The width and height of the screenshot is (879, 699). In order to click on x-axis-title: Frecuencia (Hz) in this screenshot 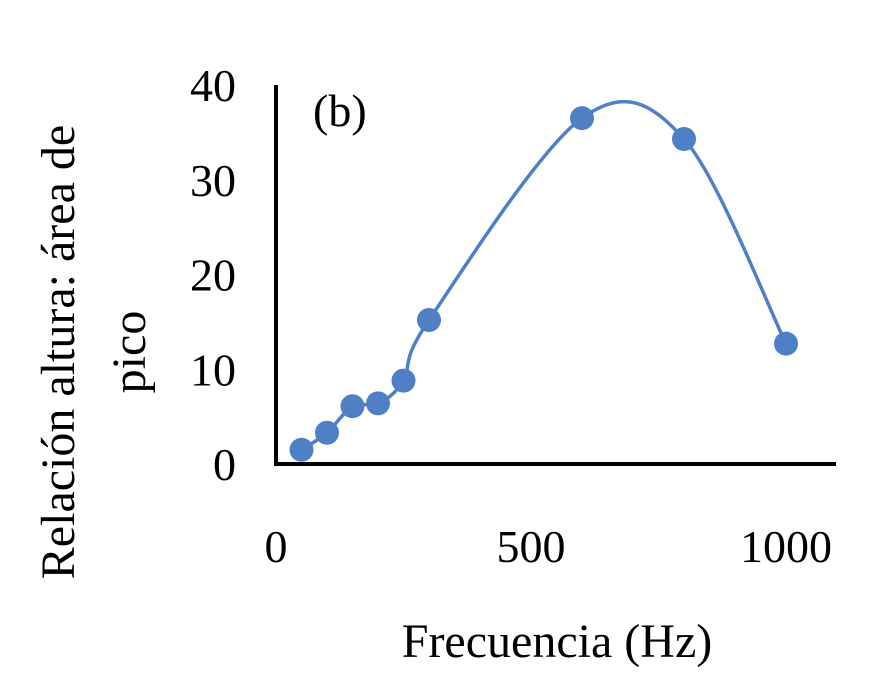, I will do `click(557, 641)`.